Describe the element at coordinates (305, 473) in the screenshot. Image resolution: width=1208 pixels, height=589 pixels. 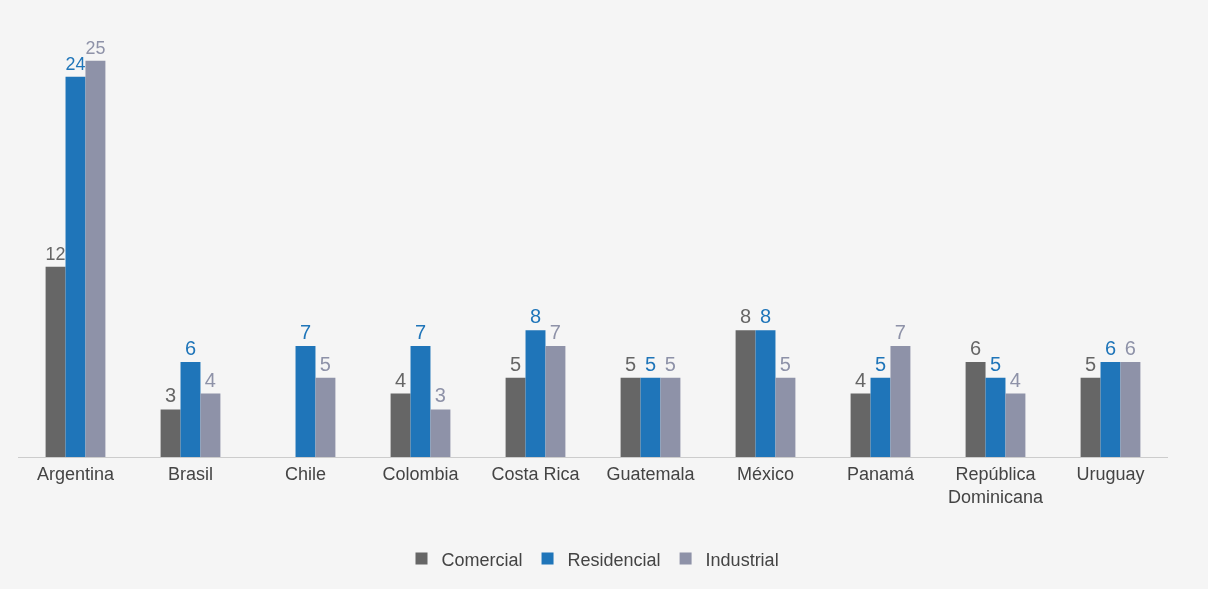
I see `x-tick-label: Chile` at that location.